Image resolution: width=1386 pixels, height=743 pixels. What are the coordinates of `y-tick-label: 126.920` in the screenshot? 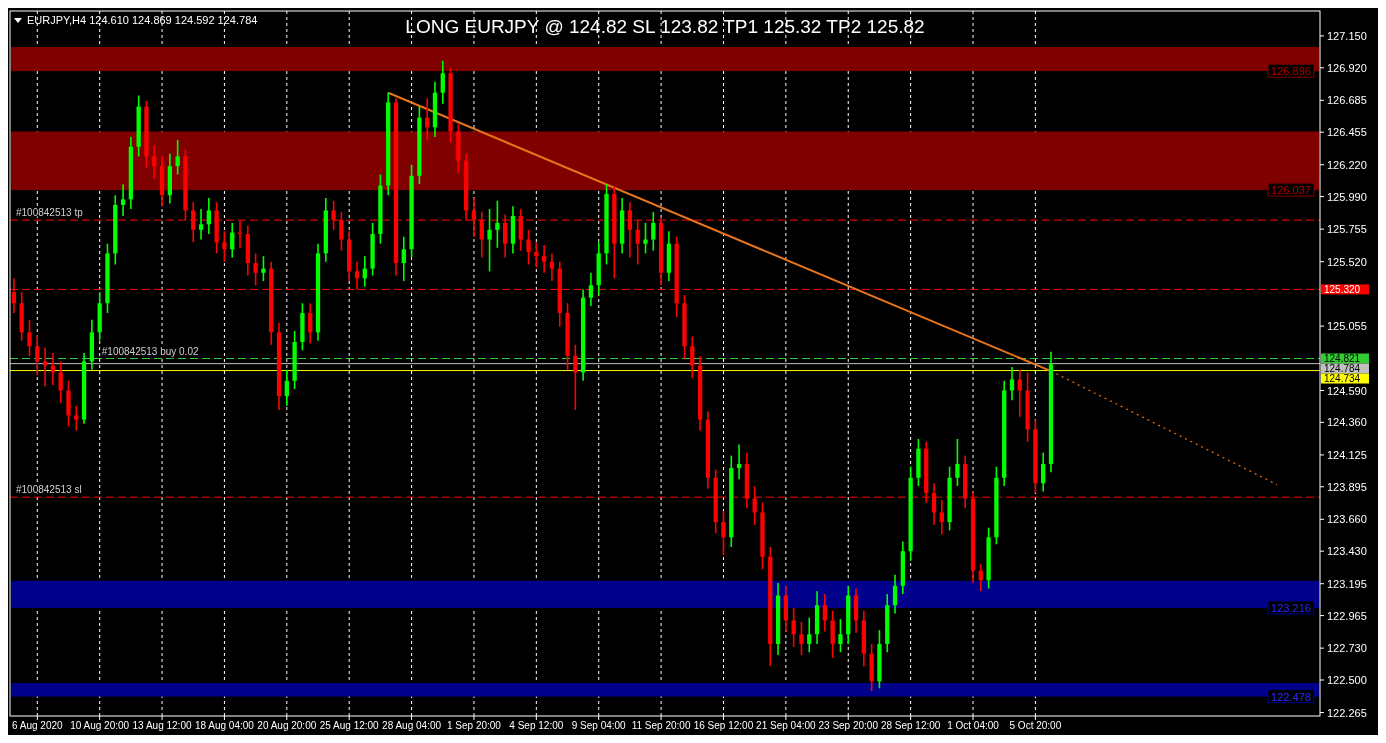 It's located at (1347, 67).